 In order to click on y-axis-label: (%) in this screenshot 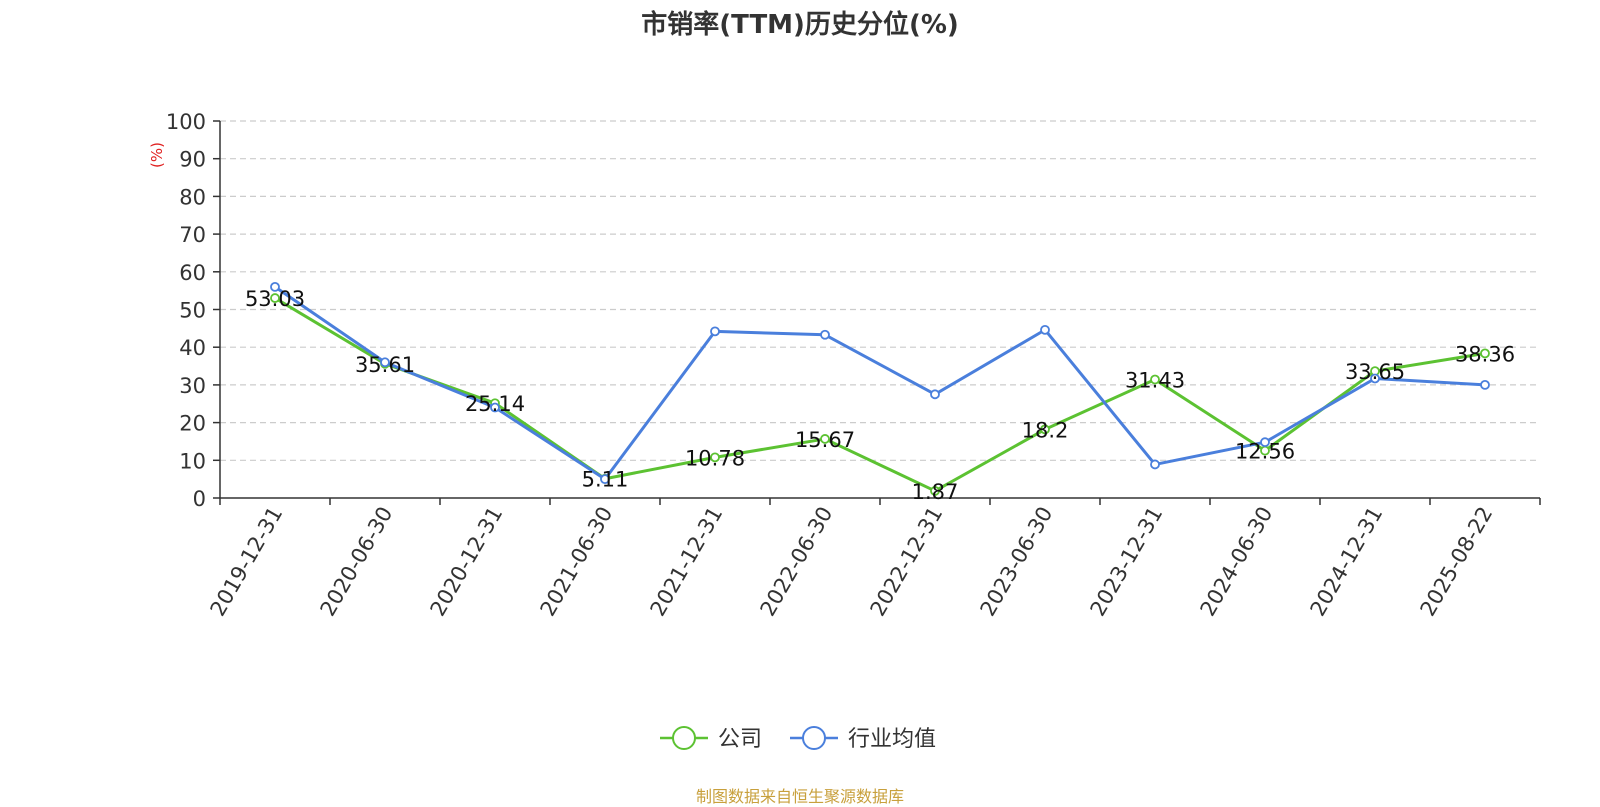, I will do `click(157, 155)`.